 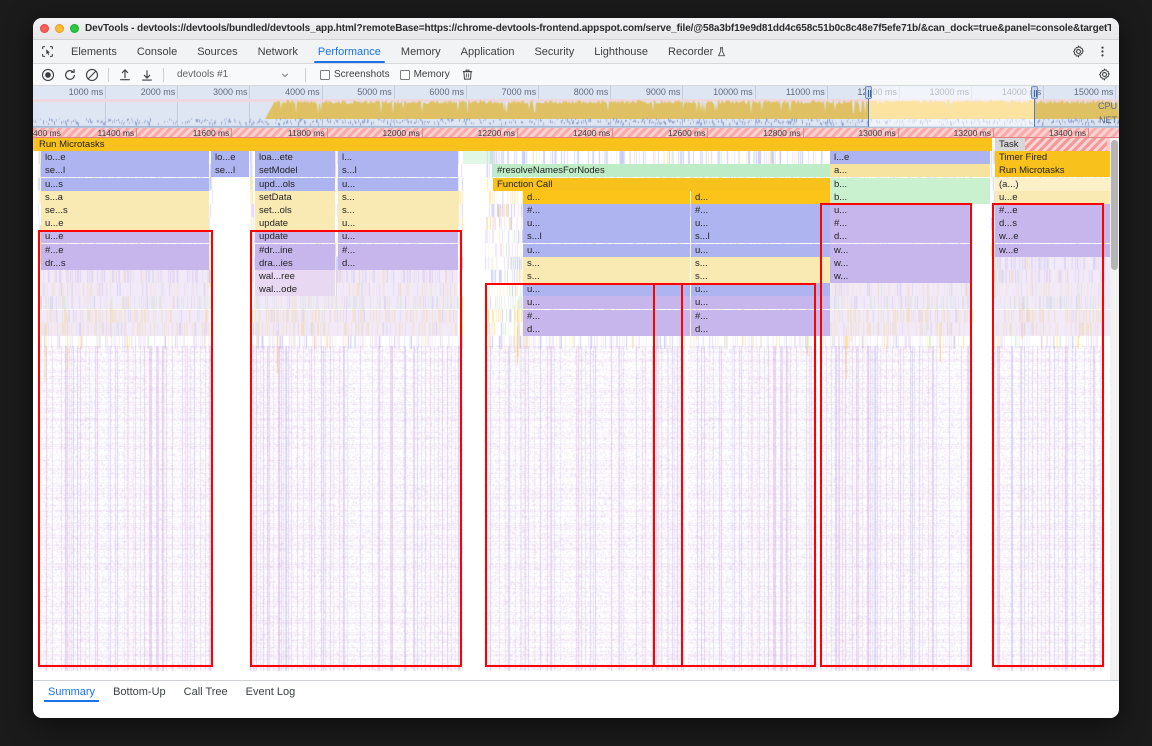 What do you see at coordinates (71, 691) in the screenshot?
I see `tab-summary: Summary` at bounding box center [71, 691].